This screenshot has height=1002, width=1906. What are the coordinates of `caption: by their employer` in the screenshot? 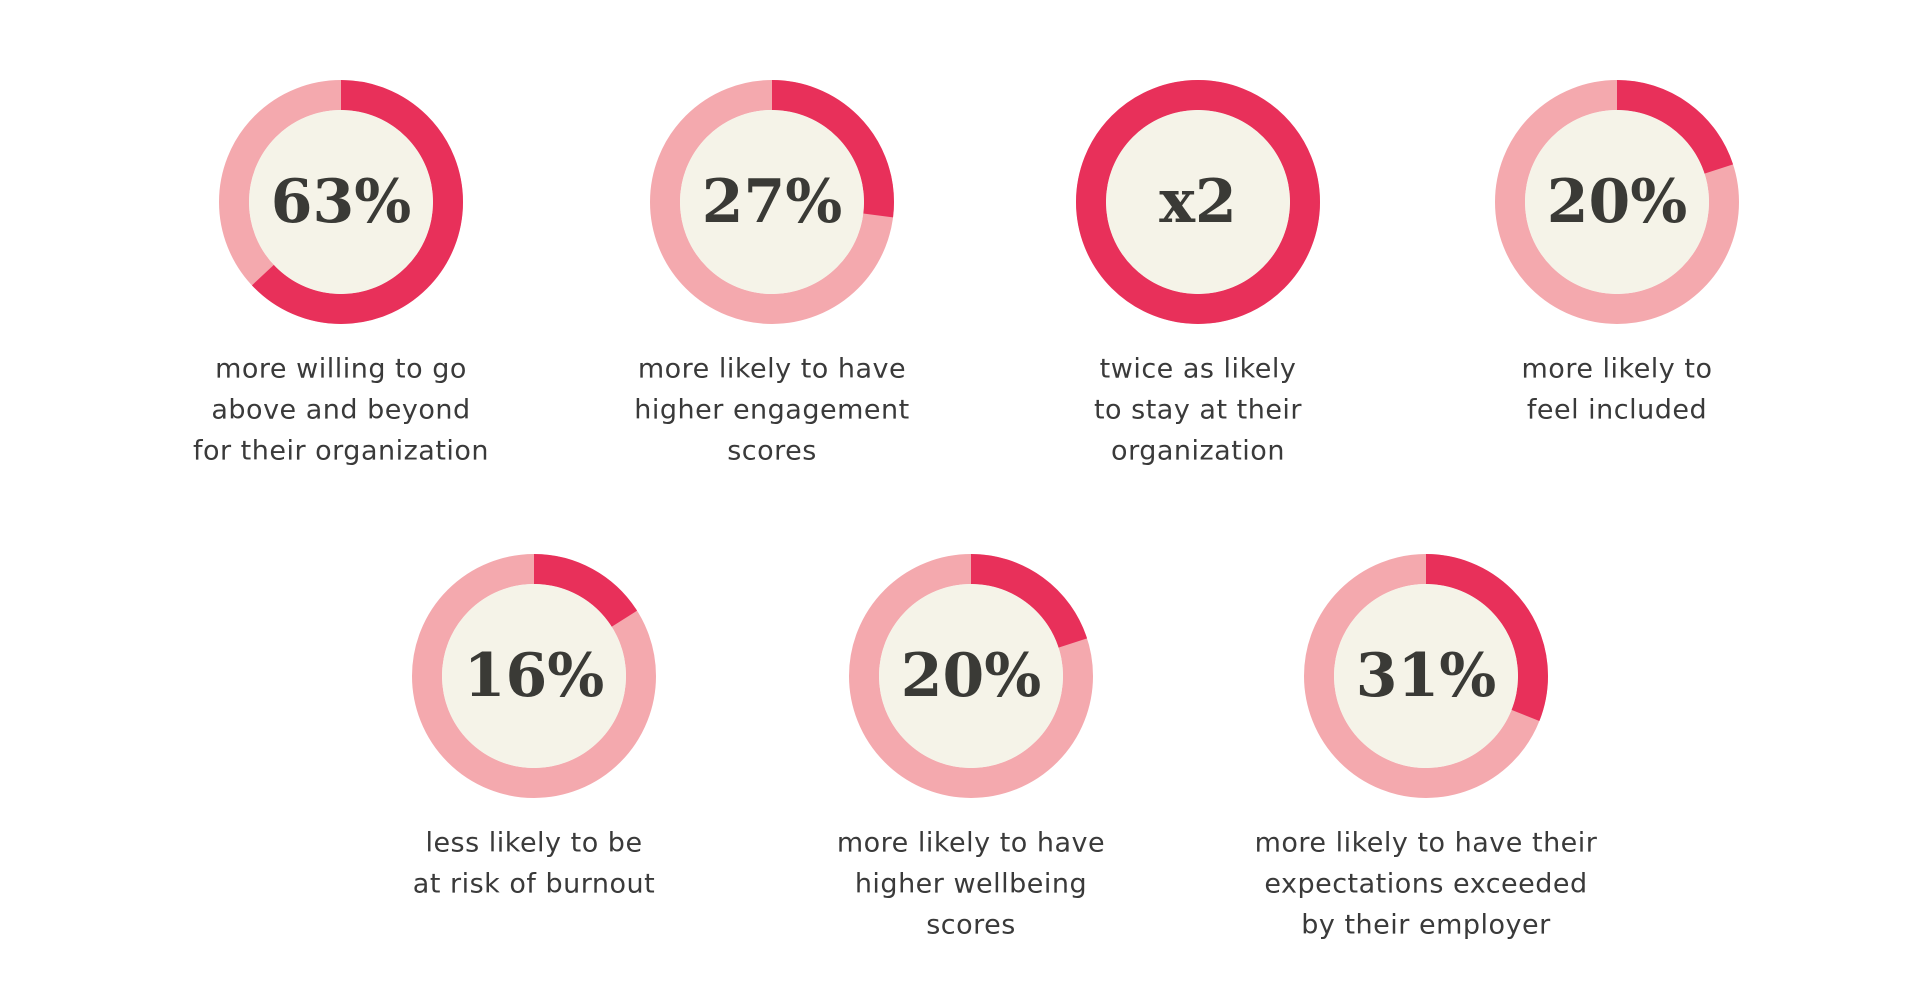 It's located at (1426, 925).